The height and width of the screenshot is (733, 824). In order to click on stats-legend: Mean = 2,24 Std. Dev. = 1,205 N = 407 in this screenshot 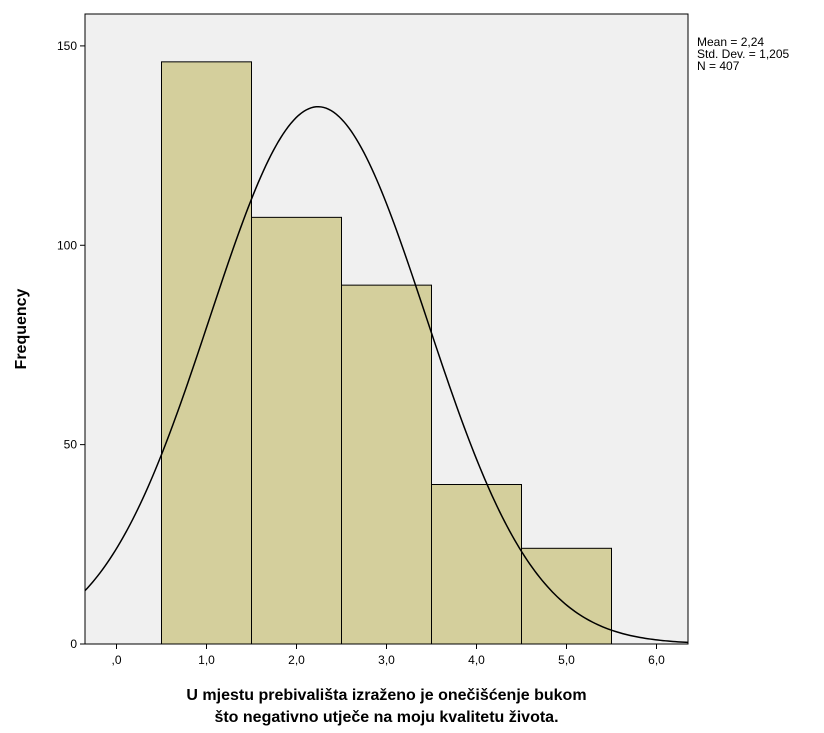, I will do `click(743, 54)`.